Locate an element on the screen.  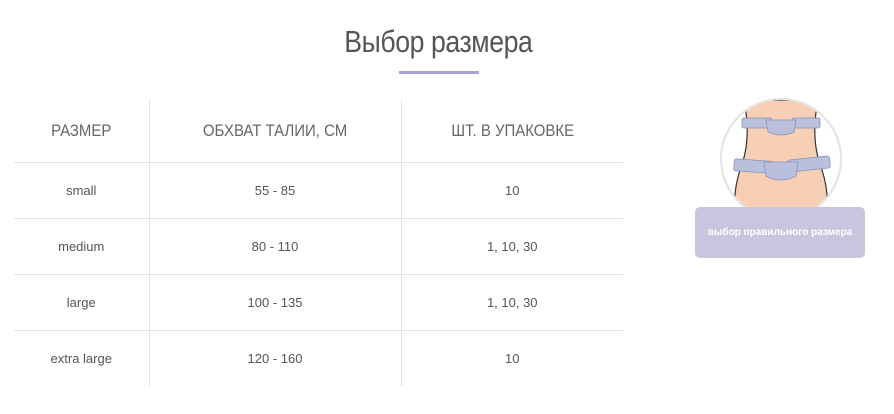
header-size: РАЗМЕР is located at coordinates (81, 130).